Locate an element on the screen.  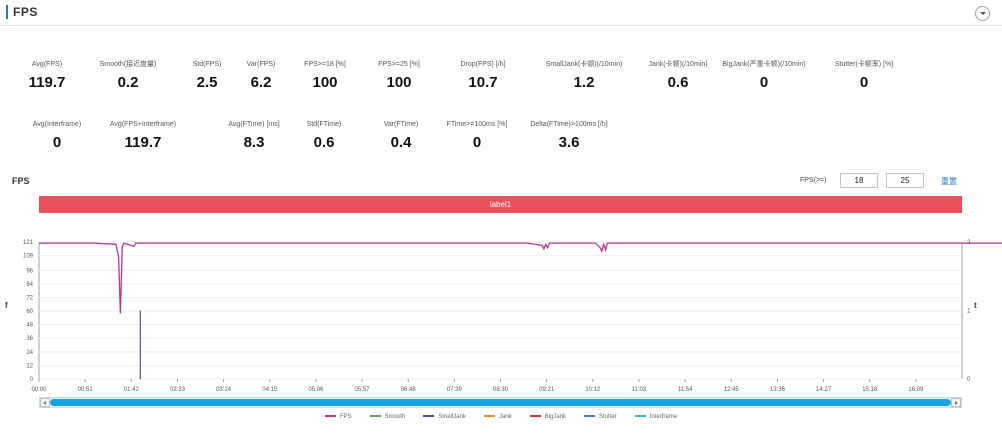
x-tick-label: 02:33 is located at coordinates (178, 390).